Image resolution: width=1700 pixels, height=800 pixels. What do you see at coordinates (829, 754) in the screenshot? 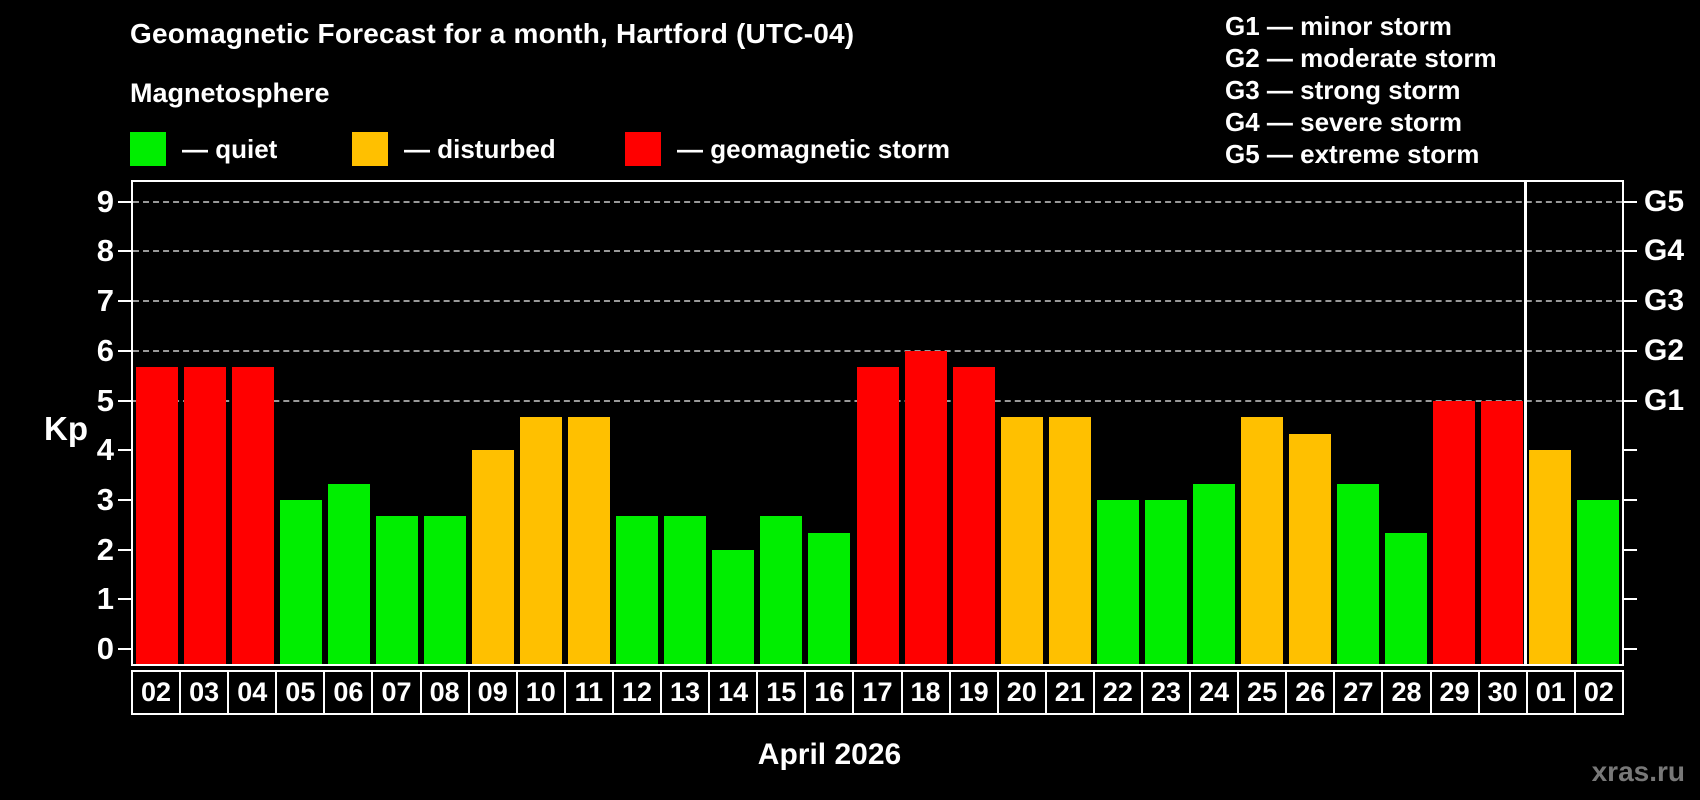
I see `x-axis-title: April 2026` at bounding box center [829, 754].